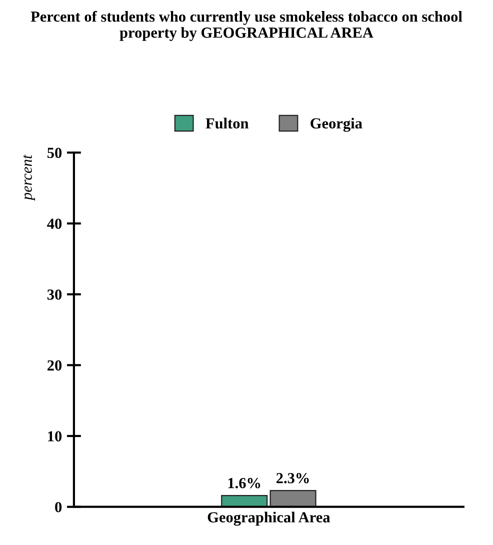 Image resolution: width=493 pixels, height=545 pixels. What do you see at coordinates (336, 125) in the screenshot?
I see `legend-label: Georgia` at bounding box center [336, 125].